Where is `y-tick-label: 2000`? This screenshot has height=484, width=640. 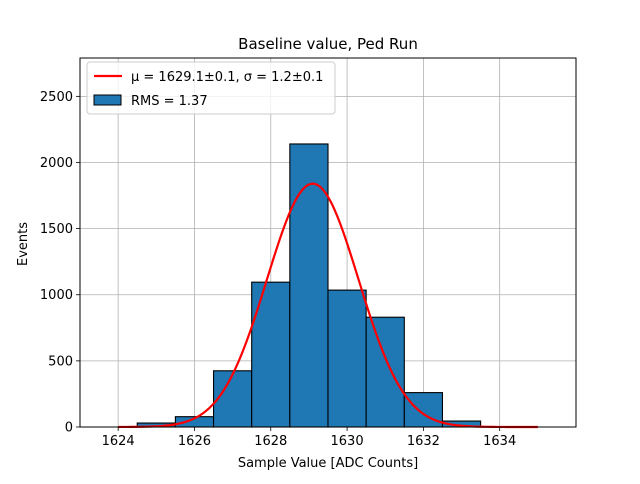 y-tick-label: 2000 is located at coordinates (56, 163).